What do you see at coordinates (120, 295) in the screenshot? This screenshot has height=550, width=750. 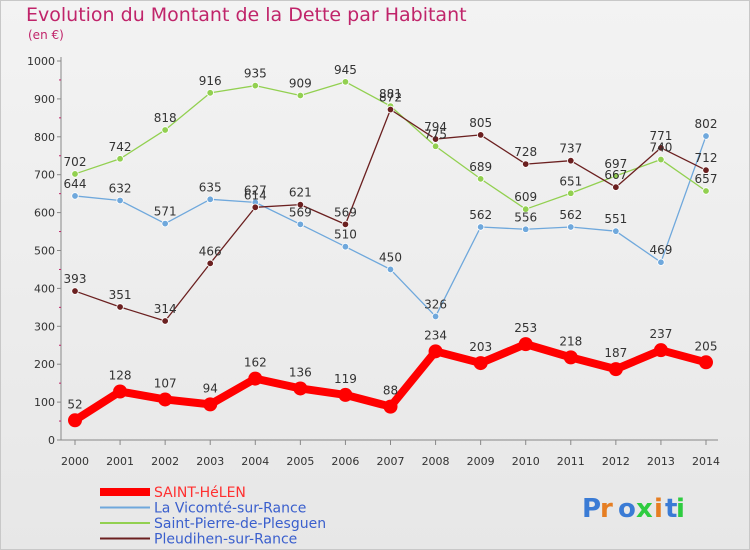 I see `data-label: 351` at bounding box center [120, 295].